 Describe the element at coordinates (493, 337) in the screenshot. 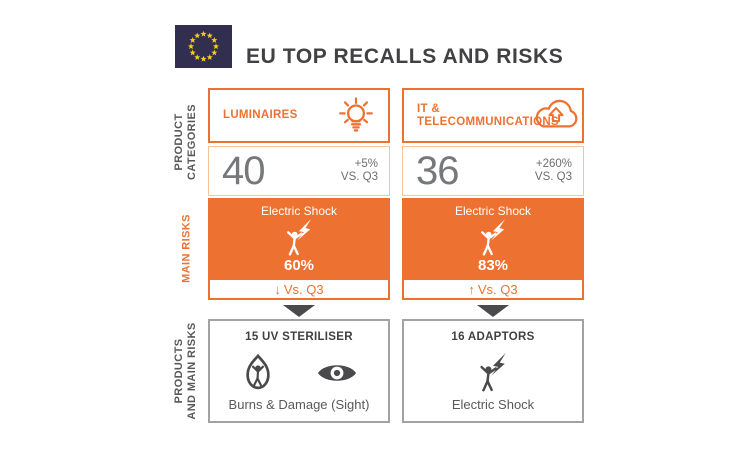

I see `top-product-title: 16 ADAPTORS` at that location.